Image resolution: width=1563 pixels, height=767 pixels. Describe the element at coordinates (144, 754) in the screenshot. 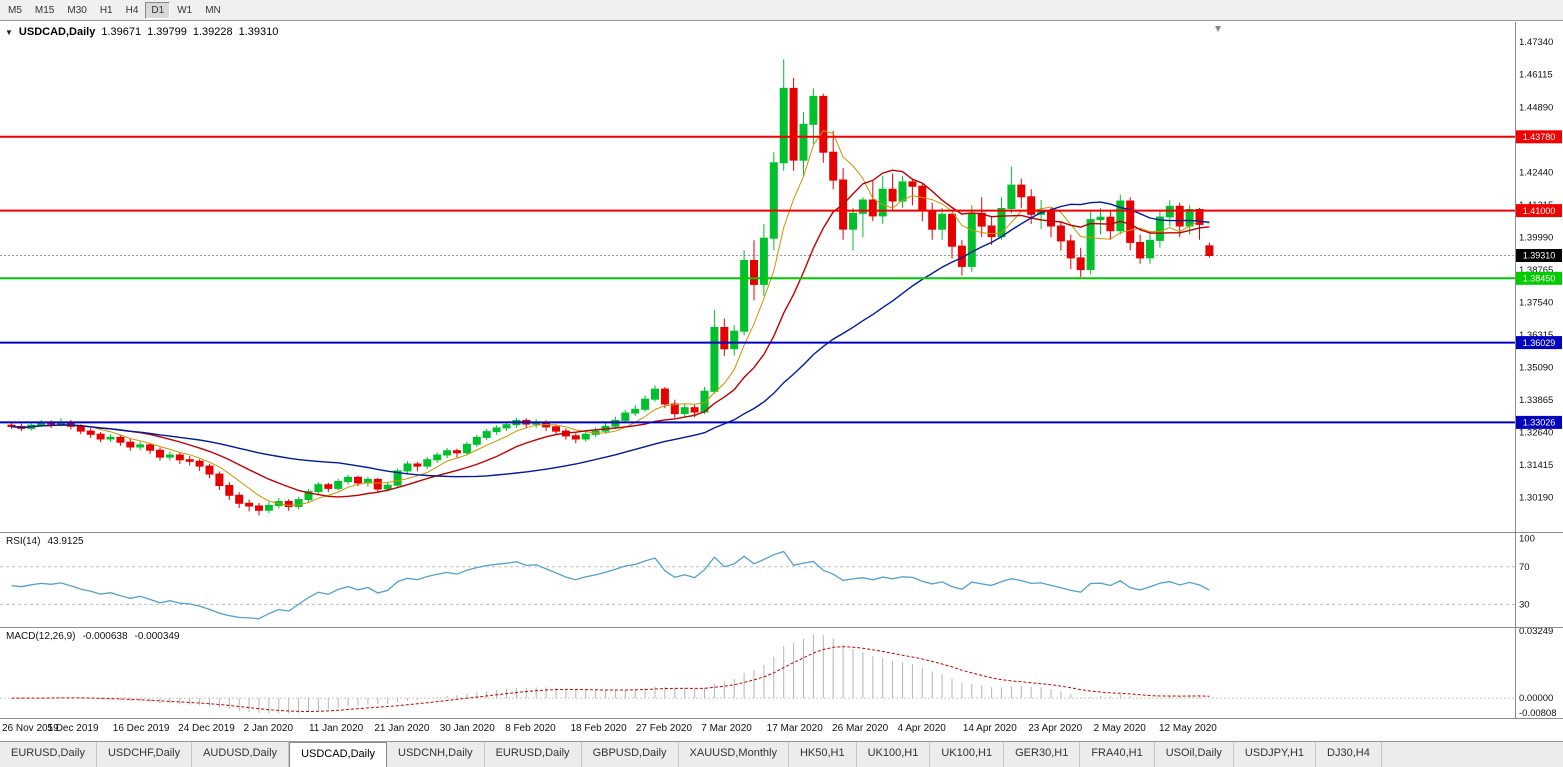

I see `chart-tab-usdchf-daily: USDCHF,Daily` at that location.